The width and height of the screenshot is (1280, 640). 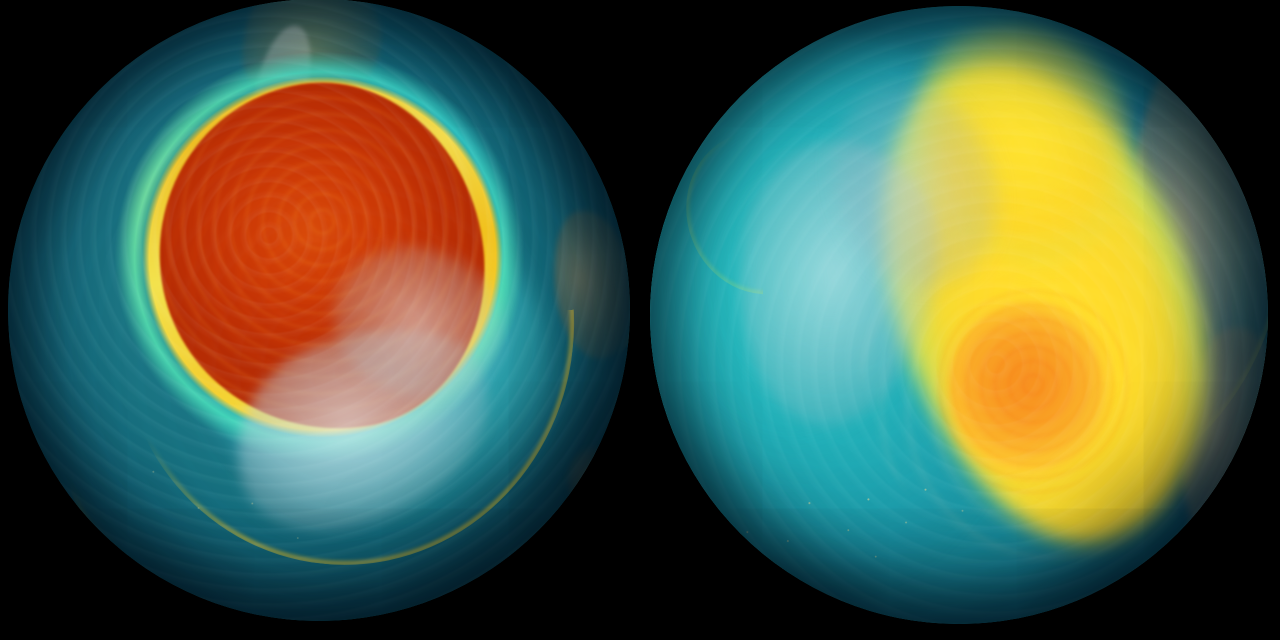 What do you see at coordinates (595, 481) in the screenshot?
I see `australia-landmass` at bounding box center [595, 481].